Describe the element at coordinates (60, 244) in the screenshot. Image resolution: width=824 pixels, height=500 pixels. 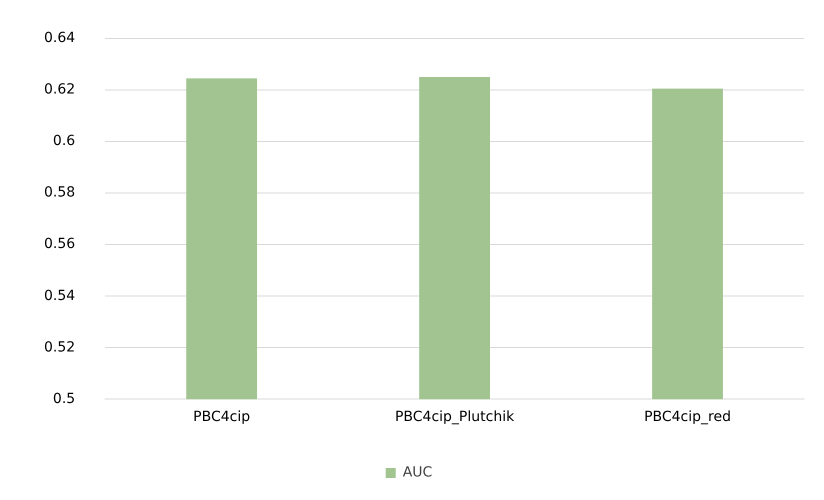
I see `y-tick-label: 0.56` at that location.